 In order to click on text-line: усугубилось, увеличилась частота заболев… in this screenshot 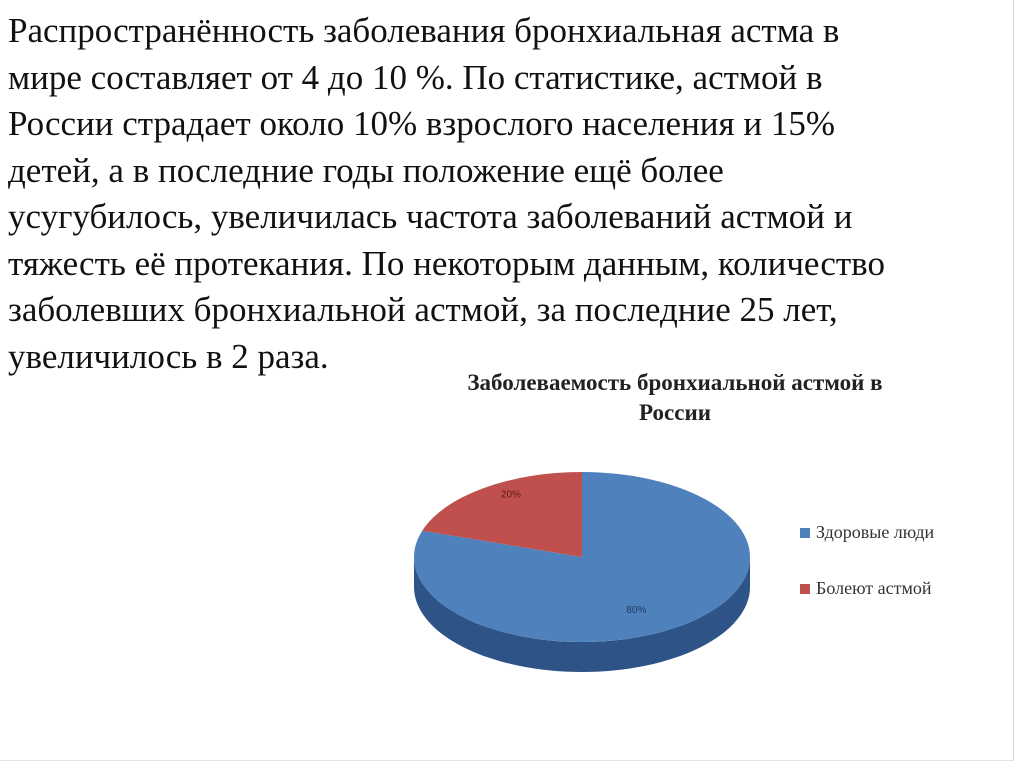, I will do `click(430, 216)`.